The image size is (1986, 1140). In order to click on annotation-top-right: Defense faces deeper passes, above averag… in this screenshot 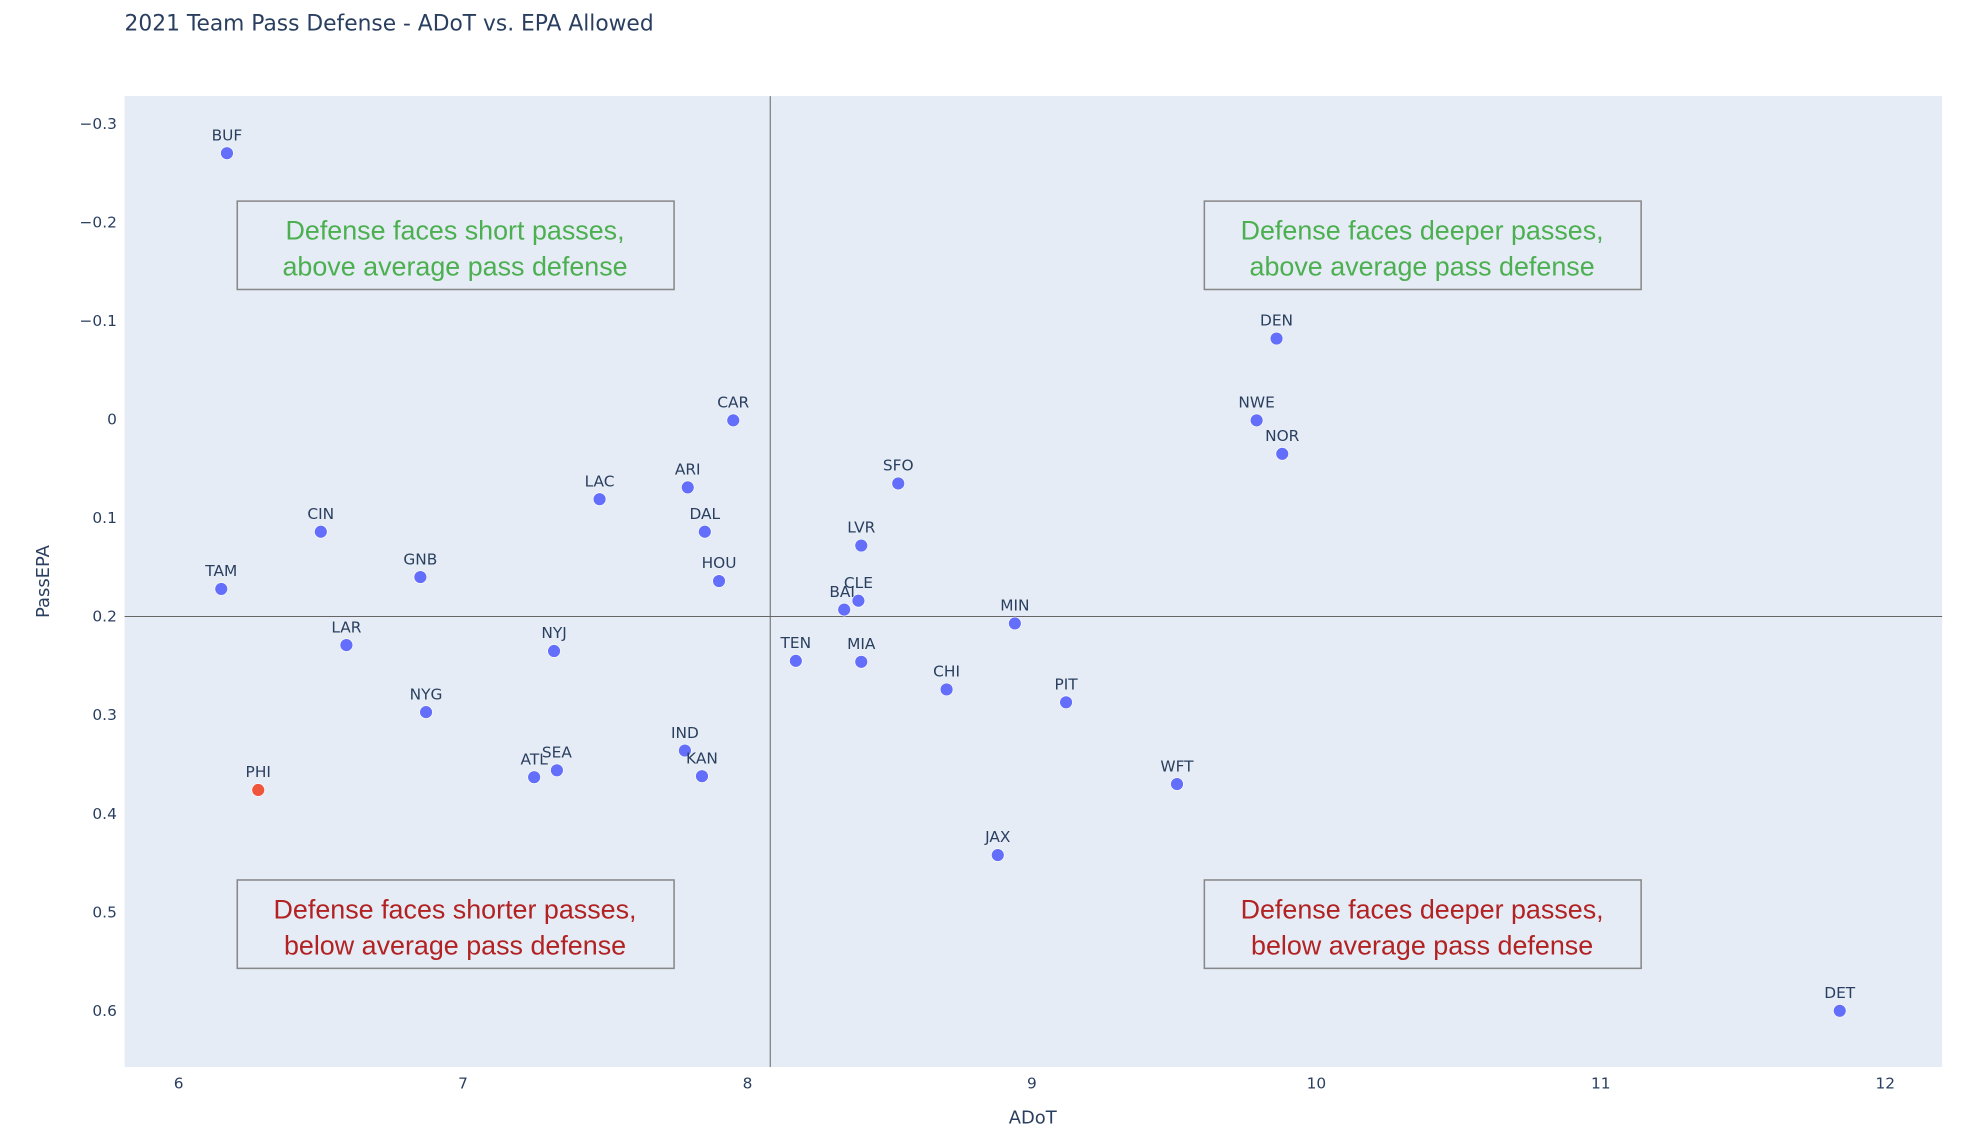, I will do `click(1422, 245)`.